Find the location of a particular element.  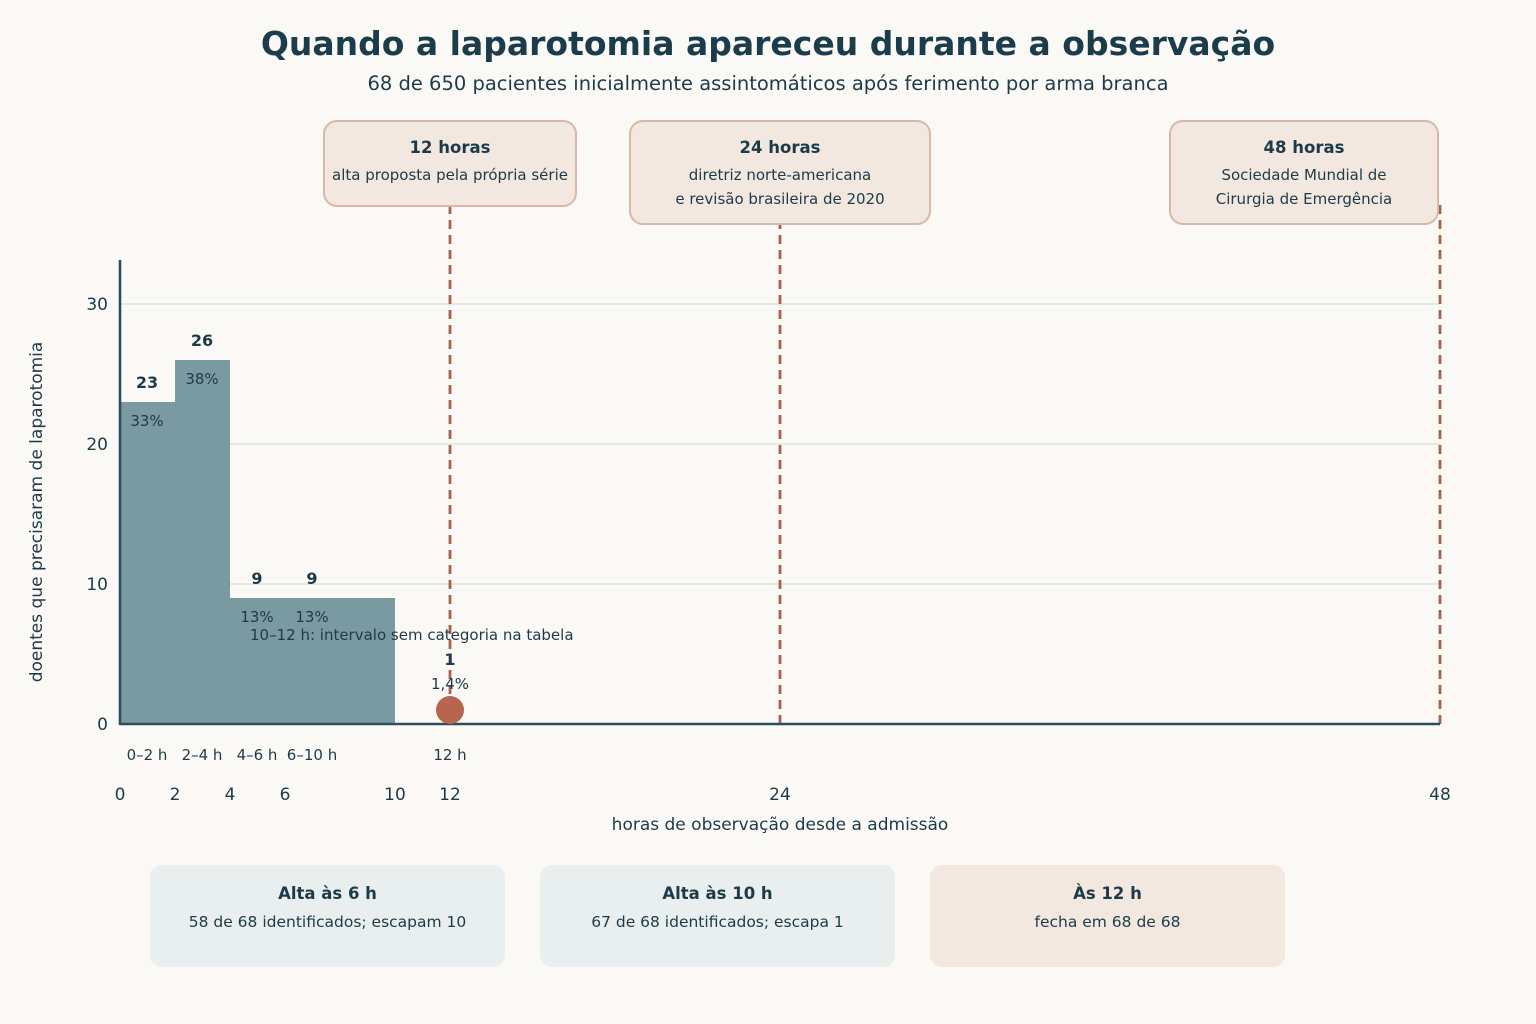

x-tick-label: 6 is located at coordinates (285, 795).